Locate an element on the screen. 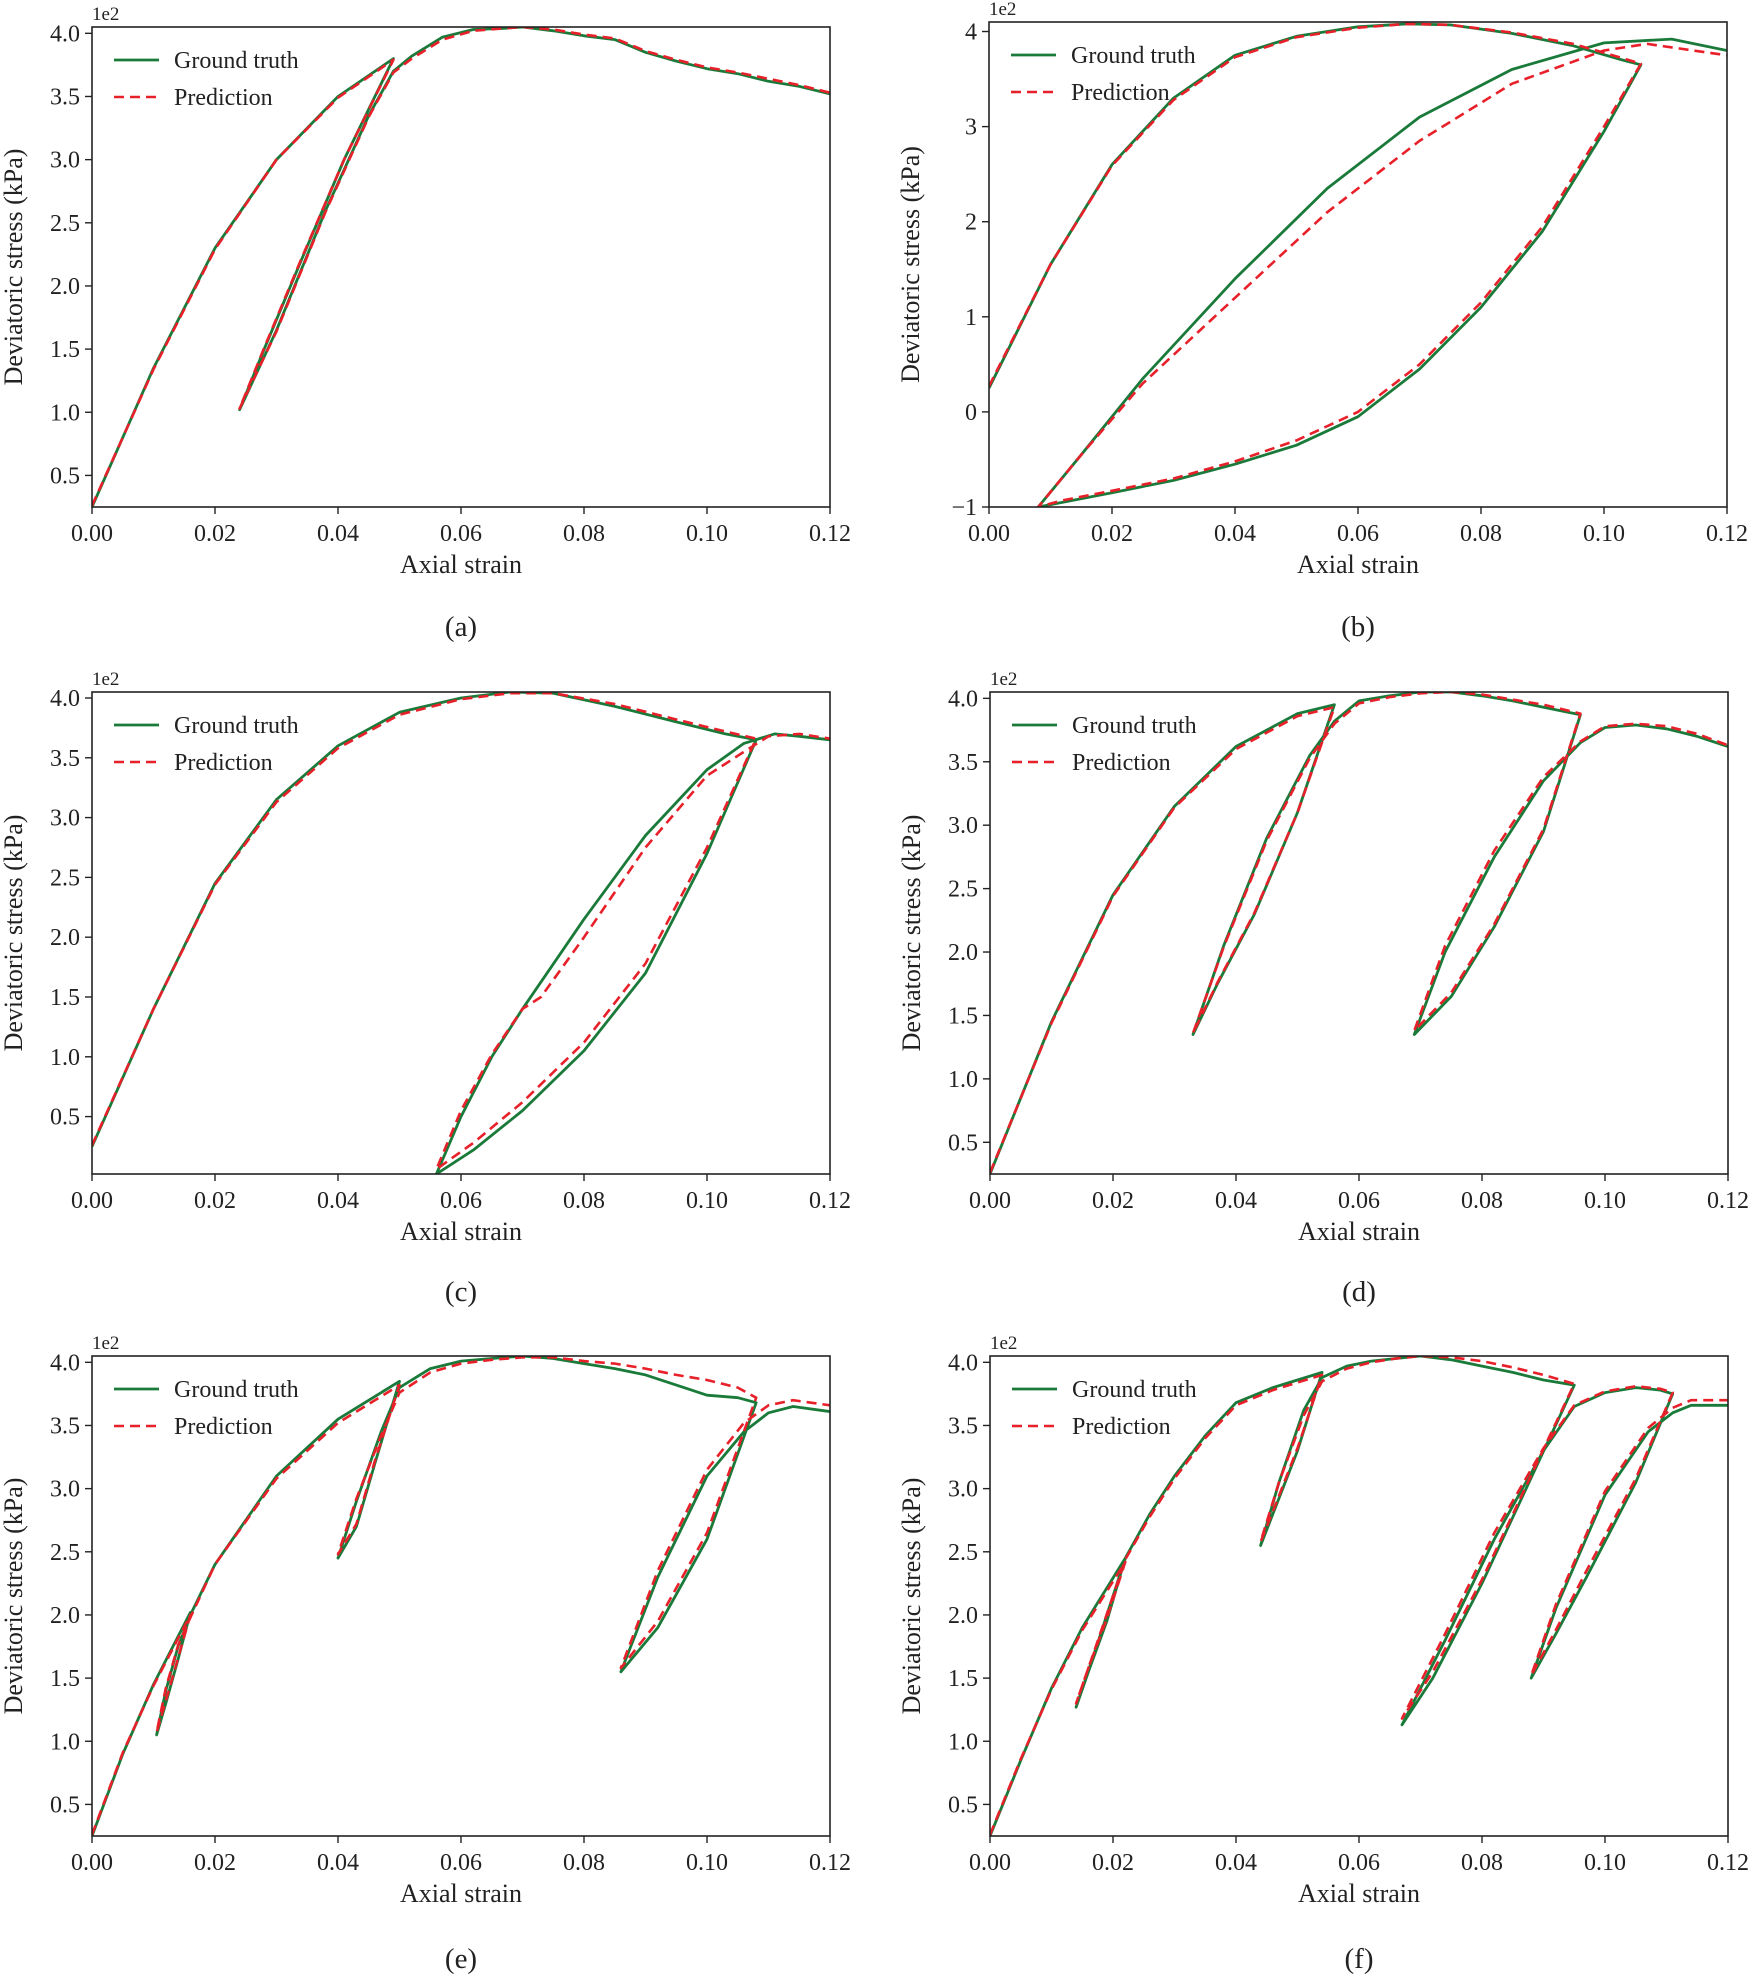 This screenshot has width=1757, height=1979. panel-caption: (e) is located at coordinates (461, 1959).